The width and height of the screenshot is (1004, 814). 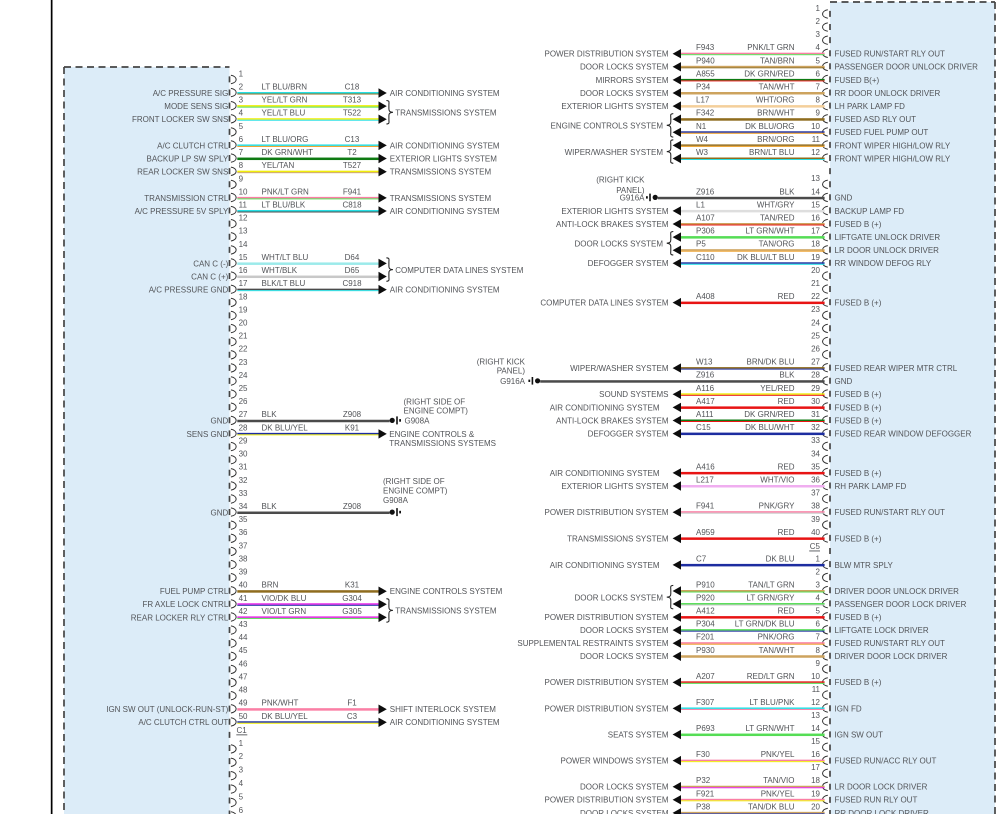 I want to click on svg-text: 14, so click(x=815, y=728).